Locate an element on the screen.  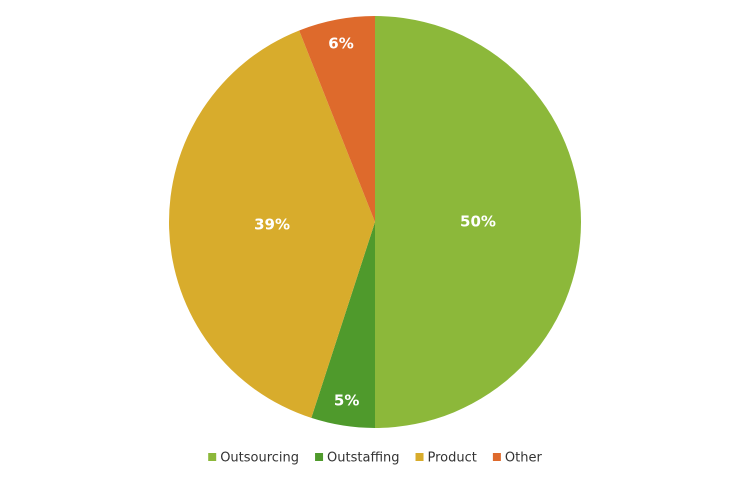
data-label: 50% is located at coordinates (478, 222).